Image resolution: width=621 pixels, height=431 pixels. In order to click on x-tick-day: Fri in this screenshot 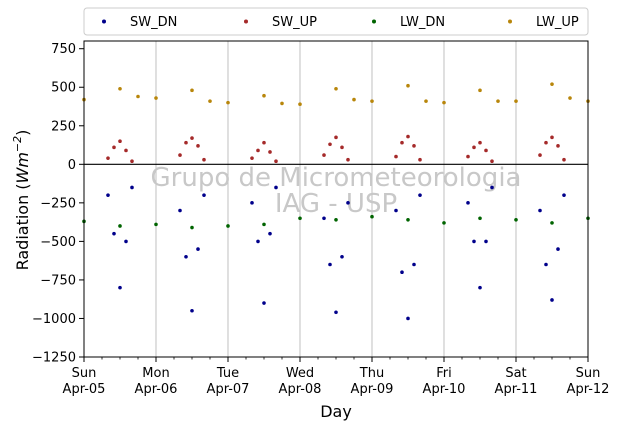, I will do `click(444, 373)`.